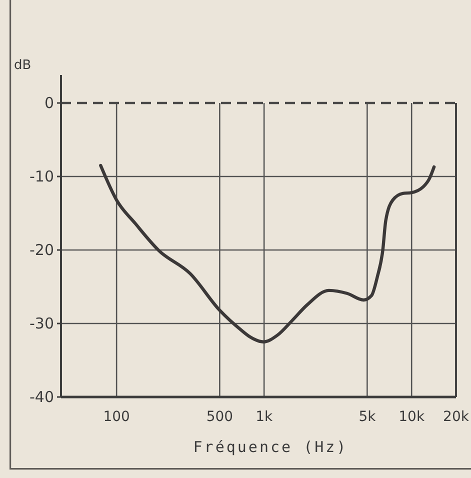 This screenshot has width=471, height=478. What do you see at coordinates (456, 416) in the screenshot?
I see `x-tick-label: 20k` at bounding box center [456, 416].